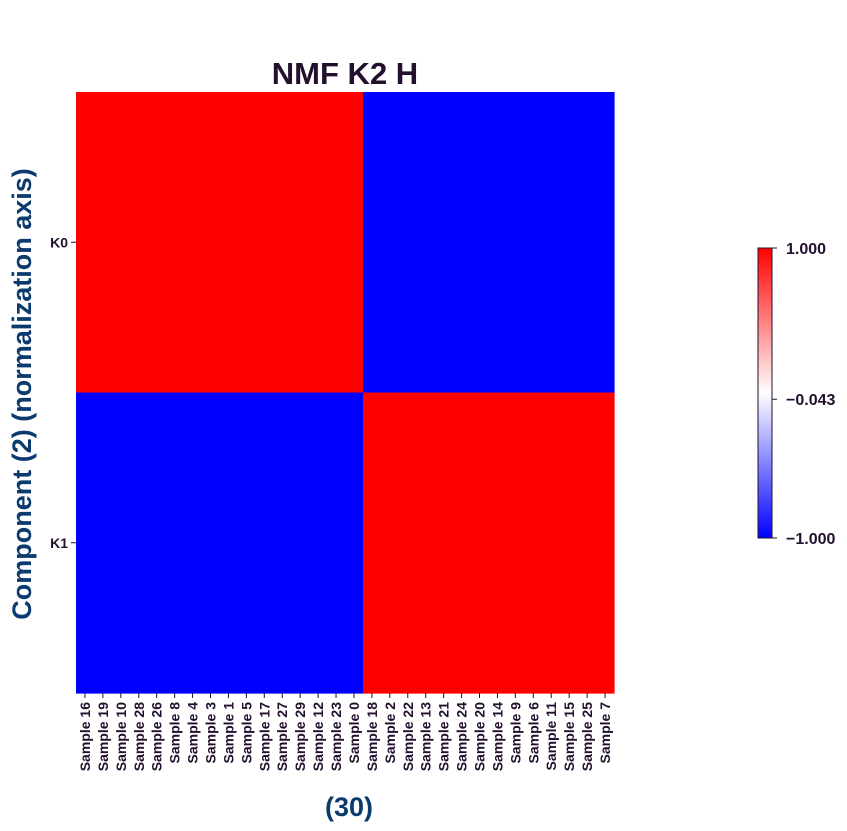 This screenshot has height=831, width=847. I want to click on column-tick-label: Sample 13, so click(426, 736).